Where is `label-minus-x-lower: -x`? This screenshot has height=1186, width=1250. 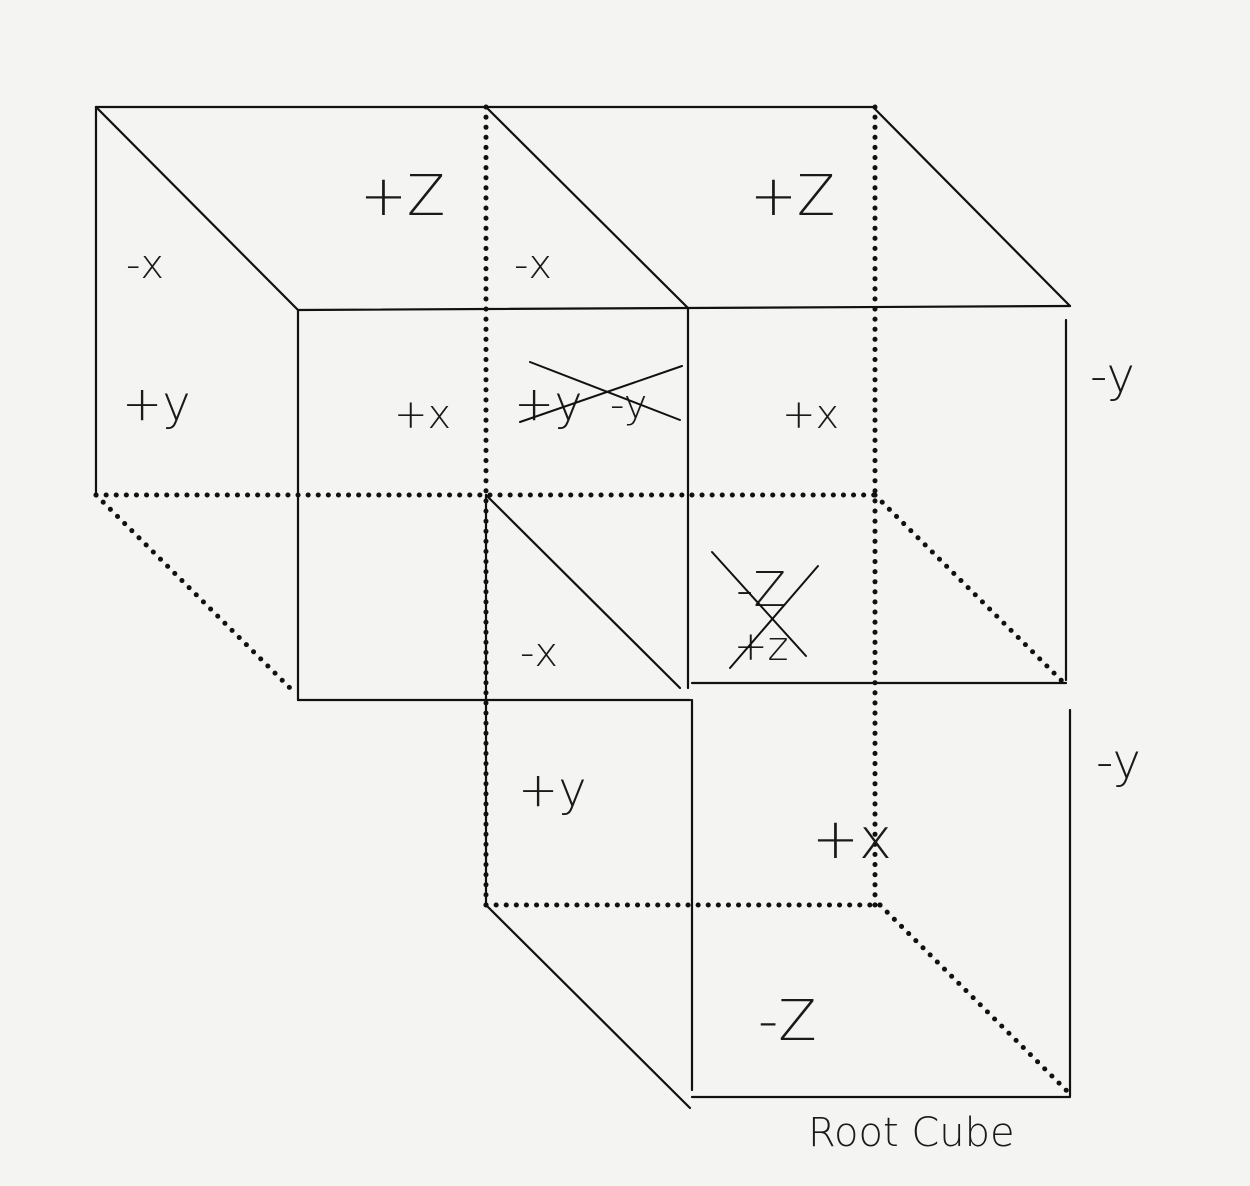 label-minus-x-lower: -x is located at coordinates (539, 653).